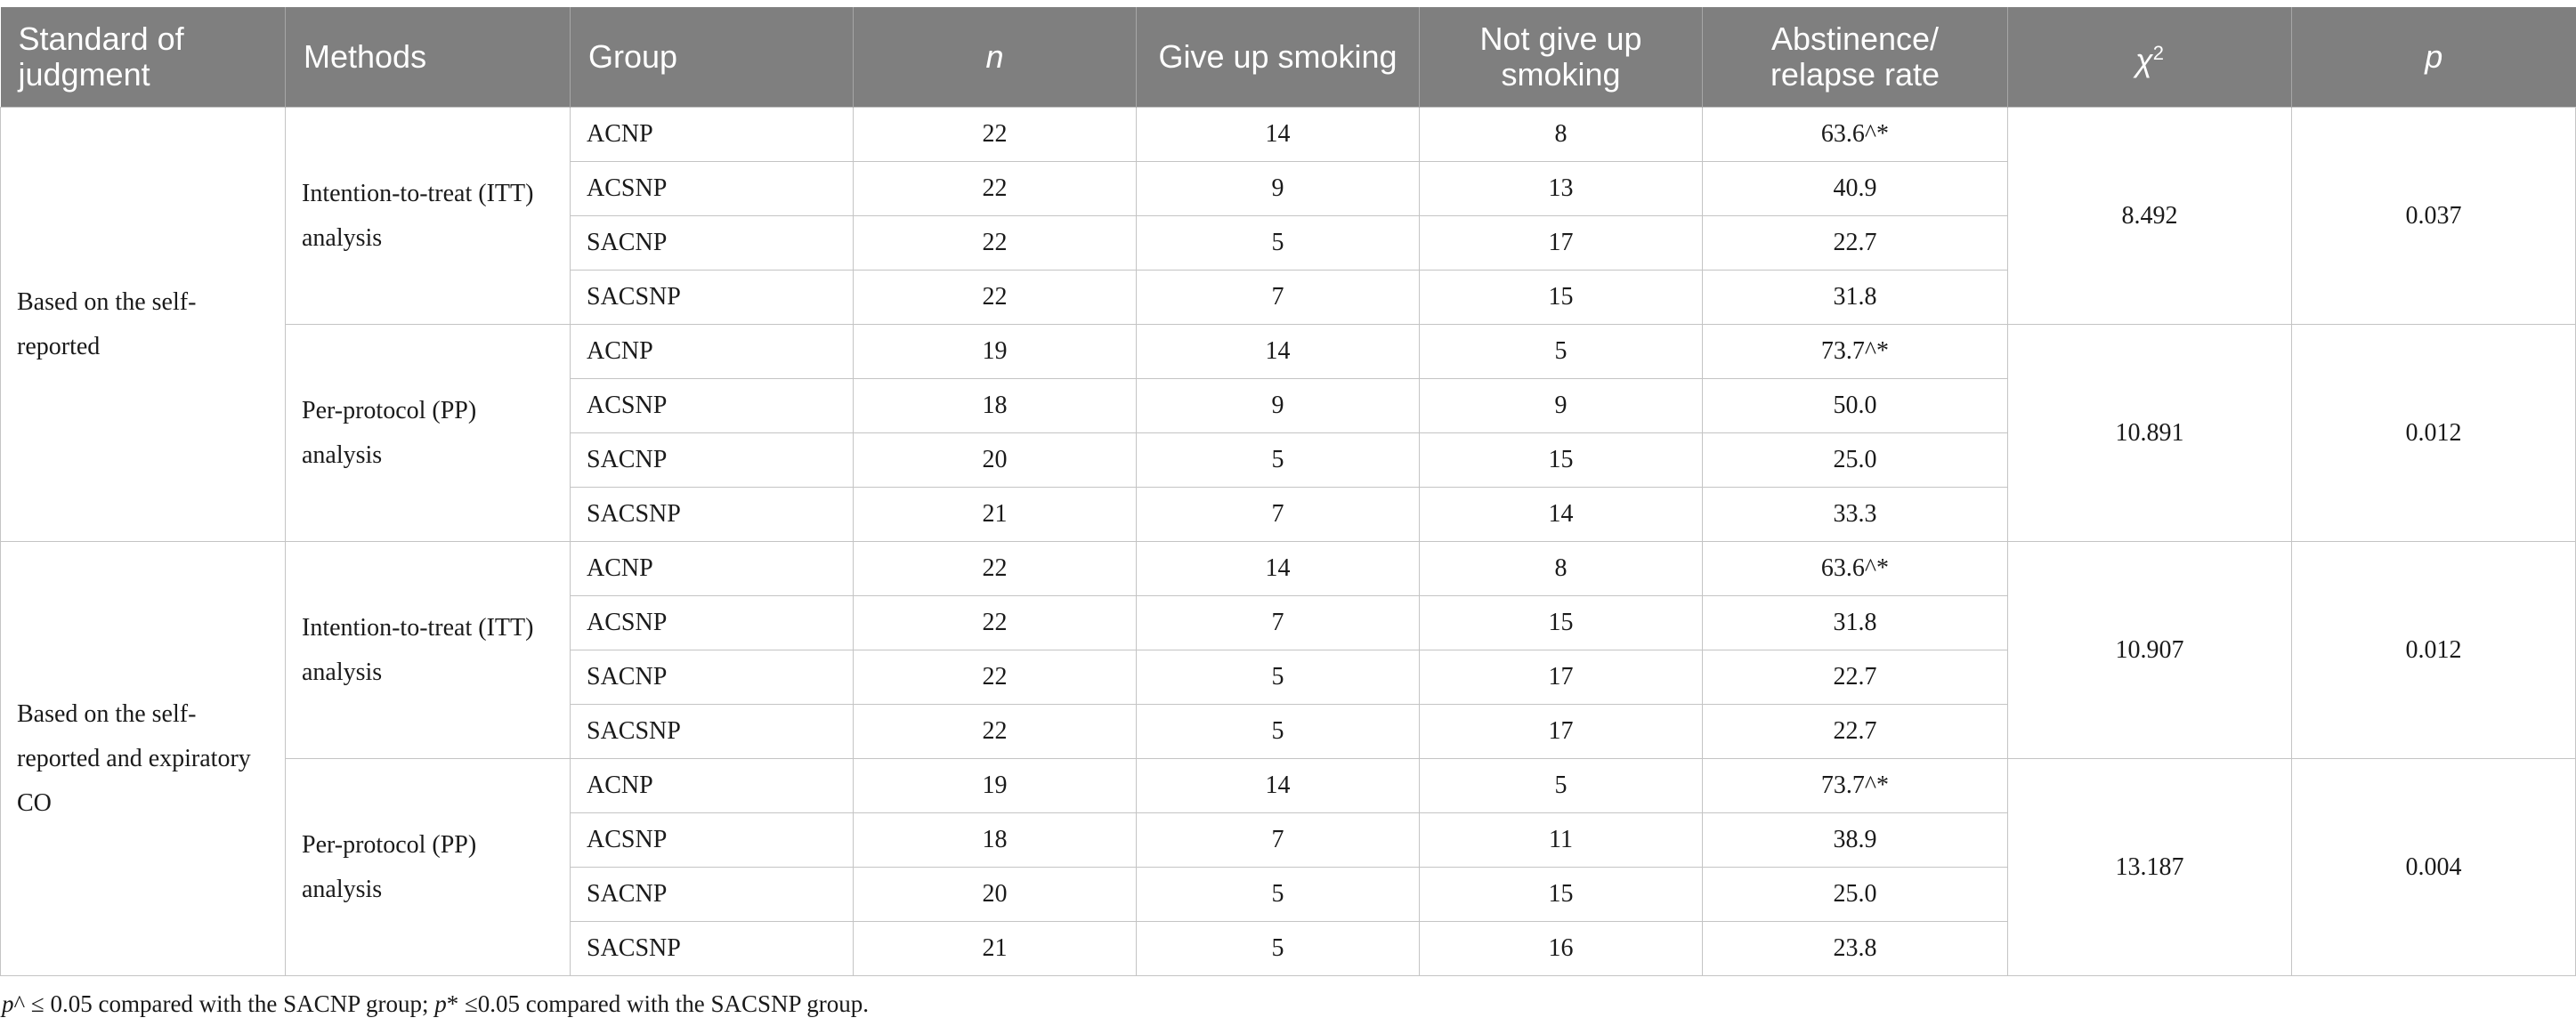 The height and width of the screenshot is (1034, 2576). What do you see at coordinates (1561, 514) in the screenshot?
I see `not-give-up-cell: 14` at bounding box center [1561, 514].